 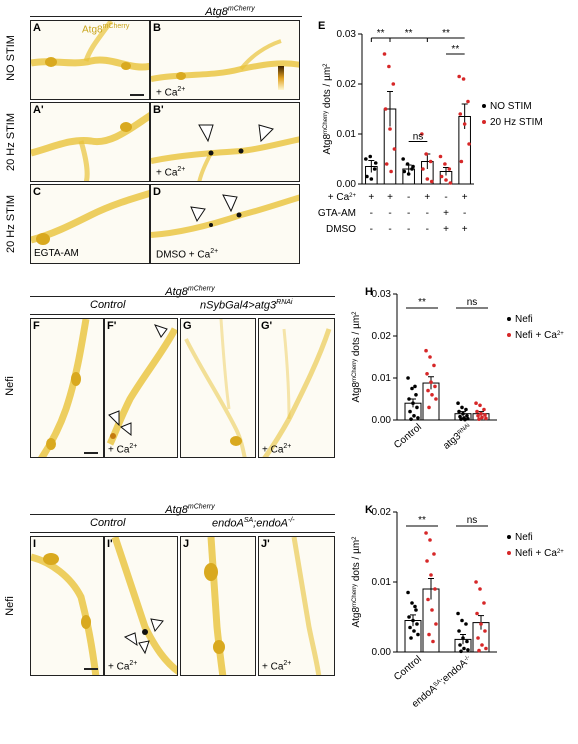 What do you see at coordinates (64, 388) in the screenshot?
I see `neuron-image-f` at bounding box center [64, 388].